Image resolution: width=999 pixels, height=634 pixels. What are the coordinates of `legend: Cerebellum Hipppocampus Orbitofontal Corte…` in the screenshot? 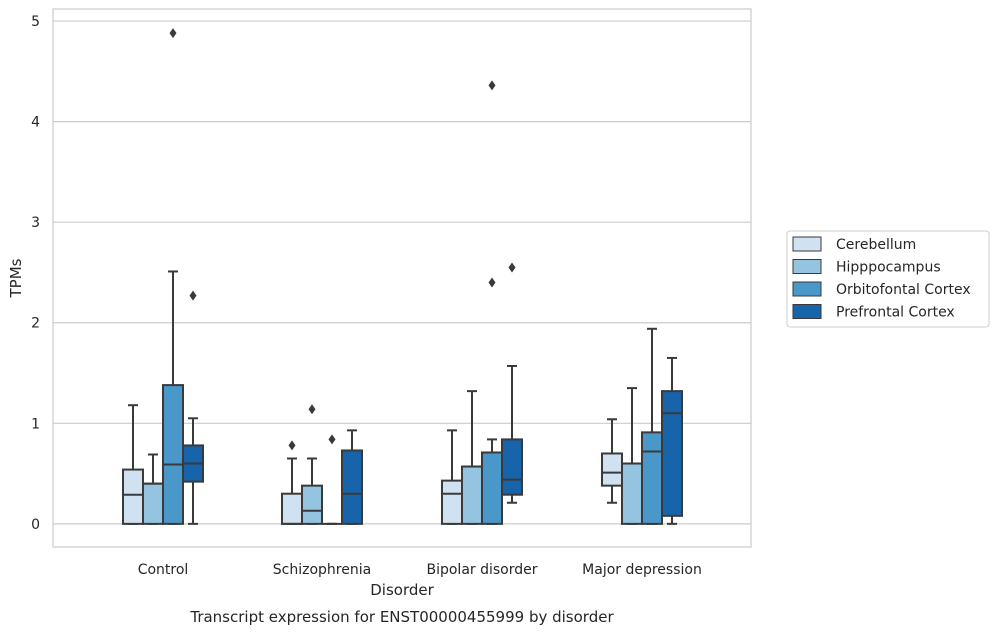 It's located at (888, 279).